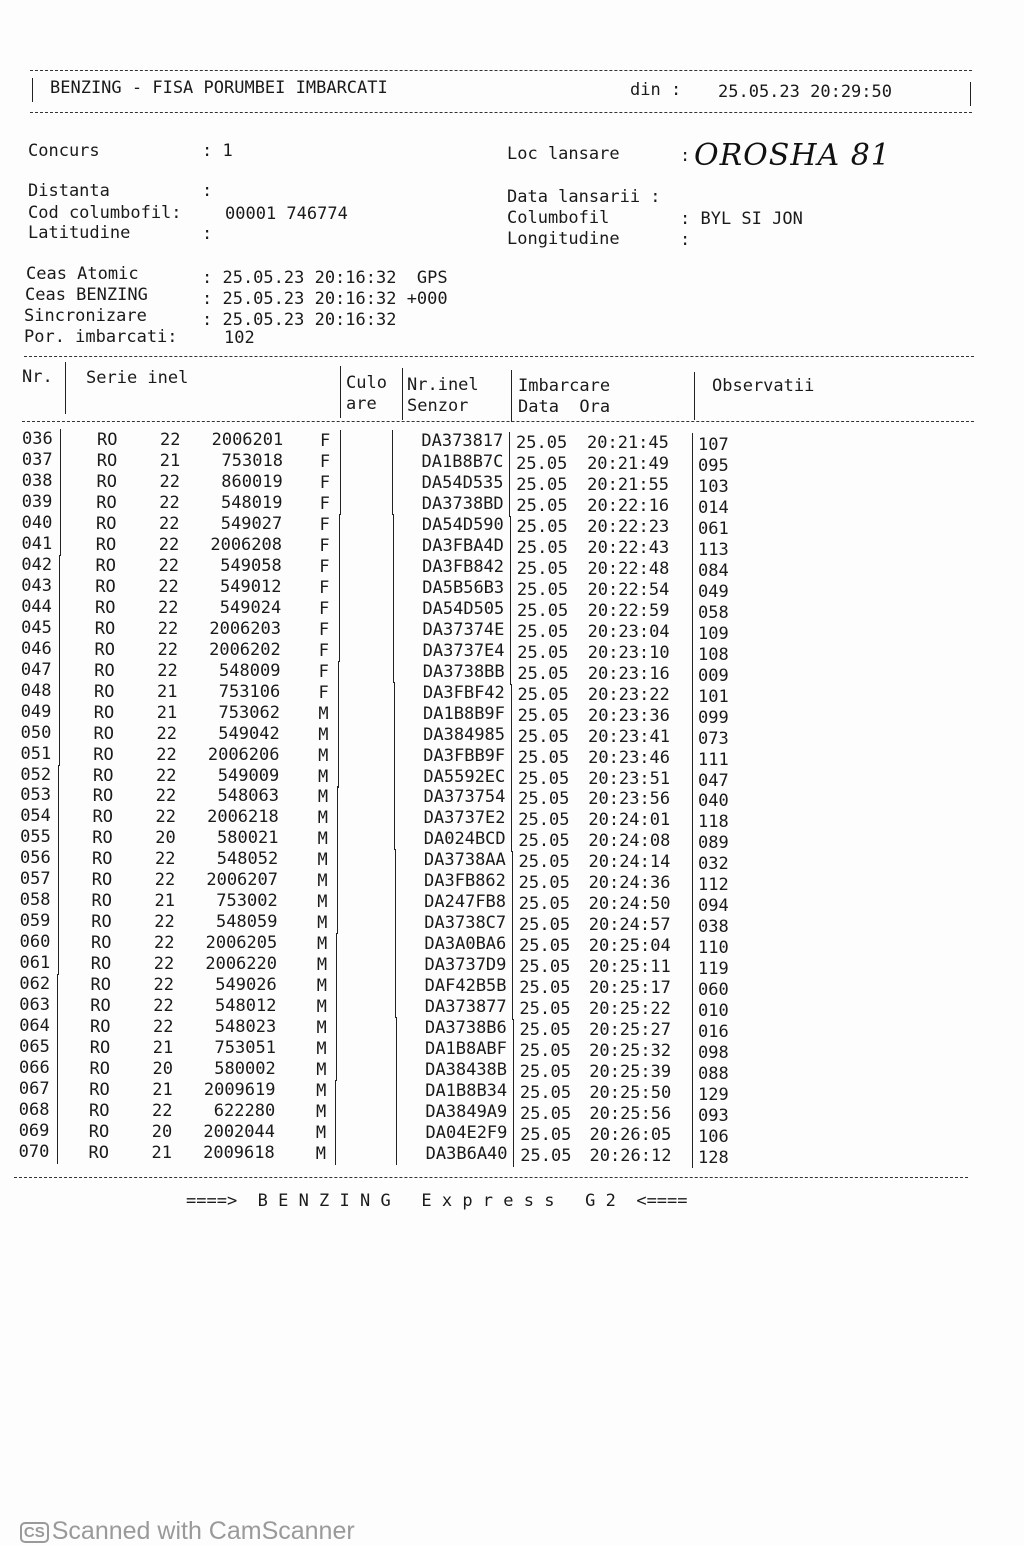 This screenshot has width=1024, height=1546. What do you see at coordinates (35, 837) in the screenshot?
I see `cell-nr: 055` at bounding box center [35, 837].